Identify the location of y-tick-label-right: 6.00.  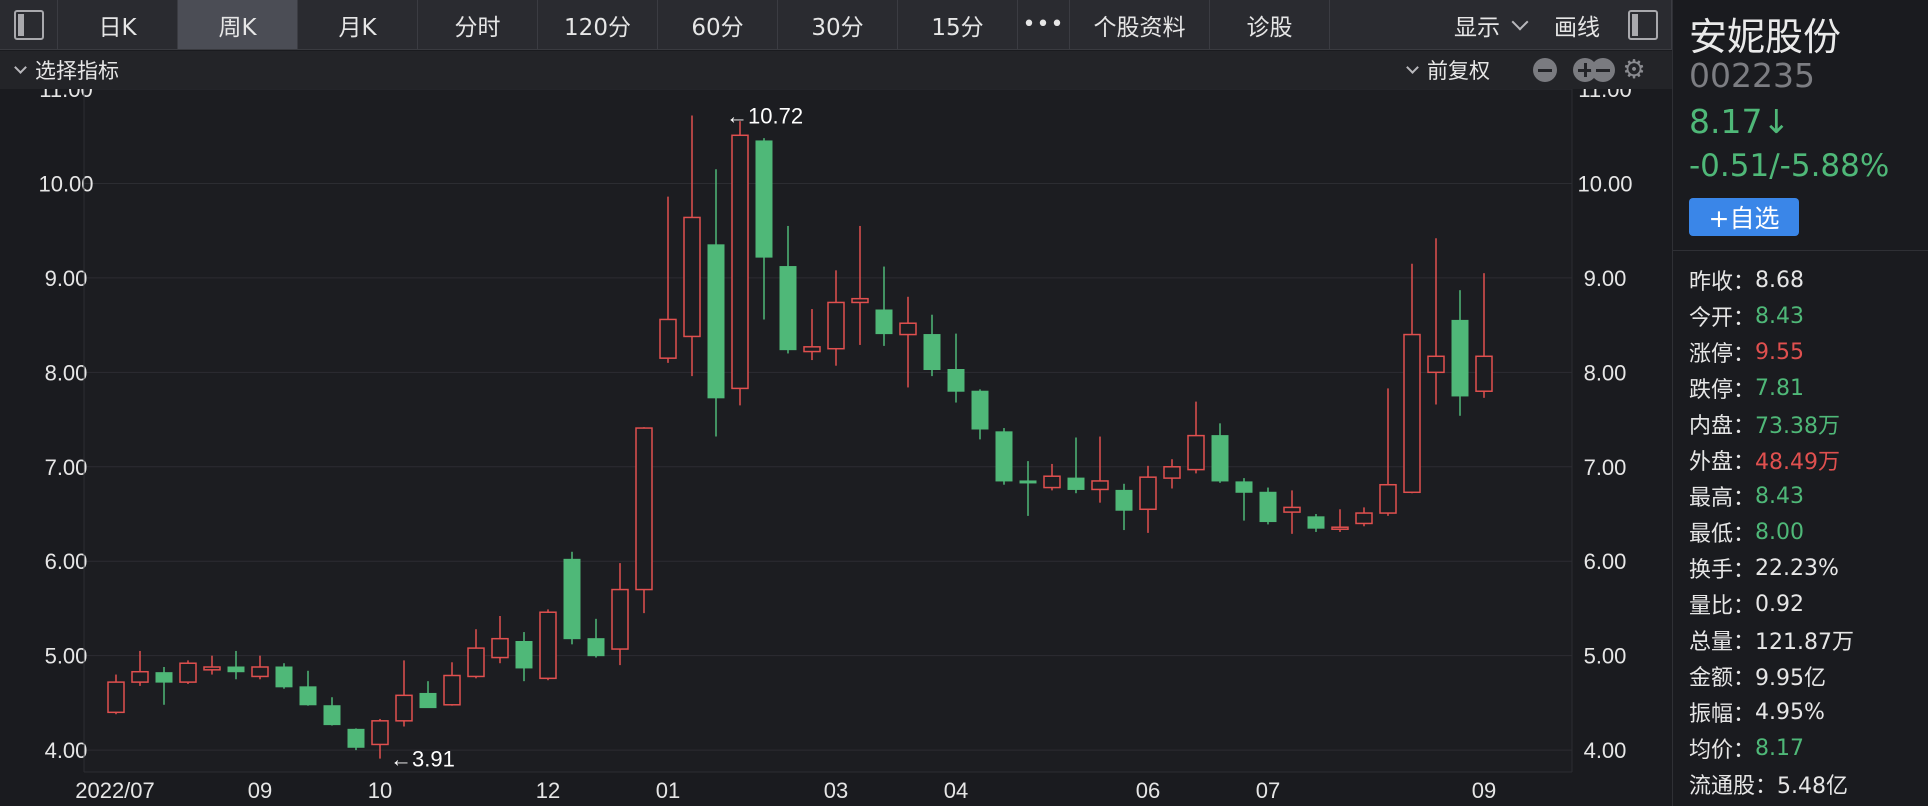
(1605, 561).